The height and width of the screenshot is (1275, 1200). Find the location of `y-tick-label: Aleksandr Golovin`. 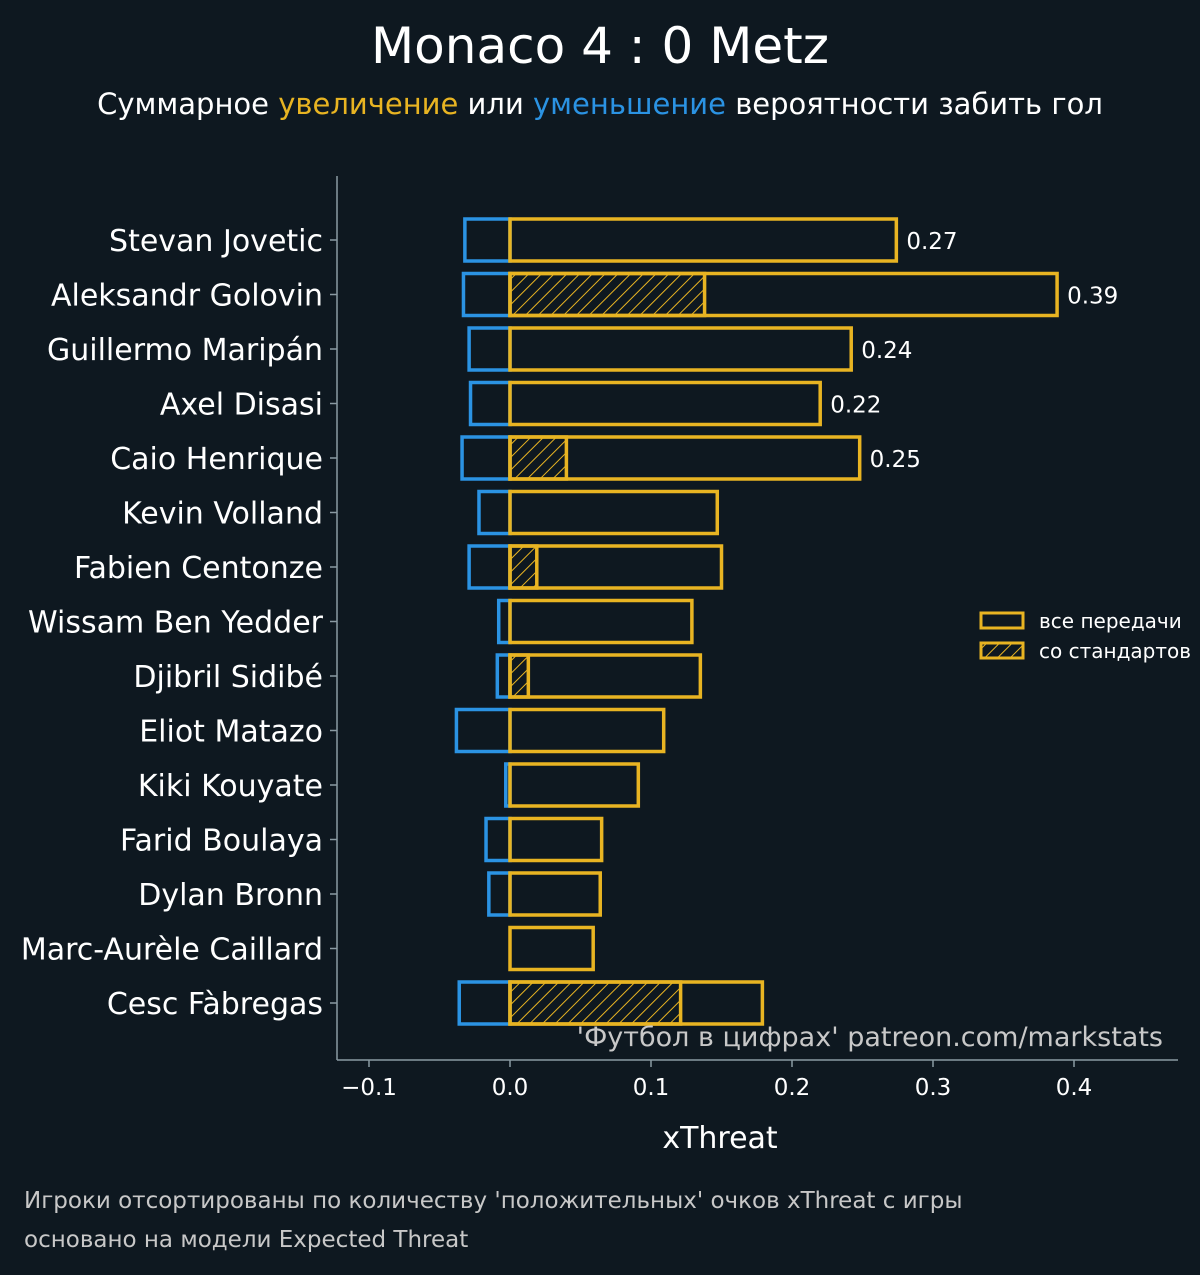

y-tick-label: Aleksandr Golovin is located at coordinates (187, 296).